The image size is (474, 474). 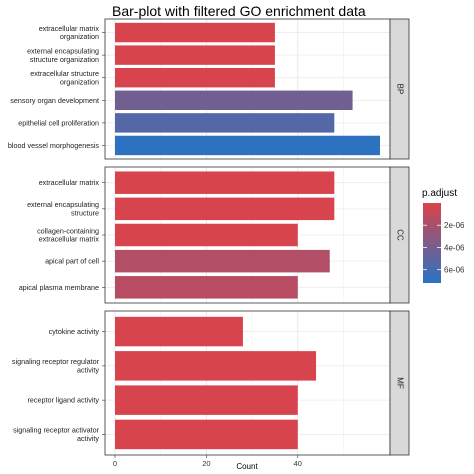 I want to click on category-label-line: extracellular structure, so click(x=64, y=73).